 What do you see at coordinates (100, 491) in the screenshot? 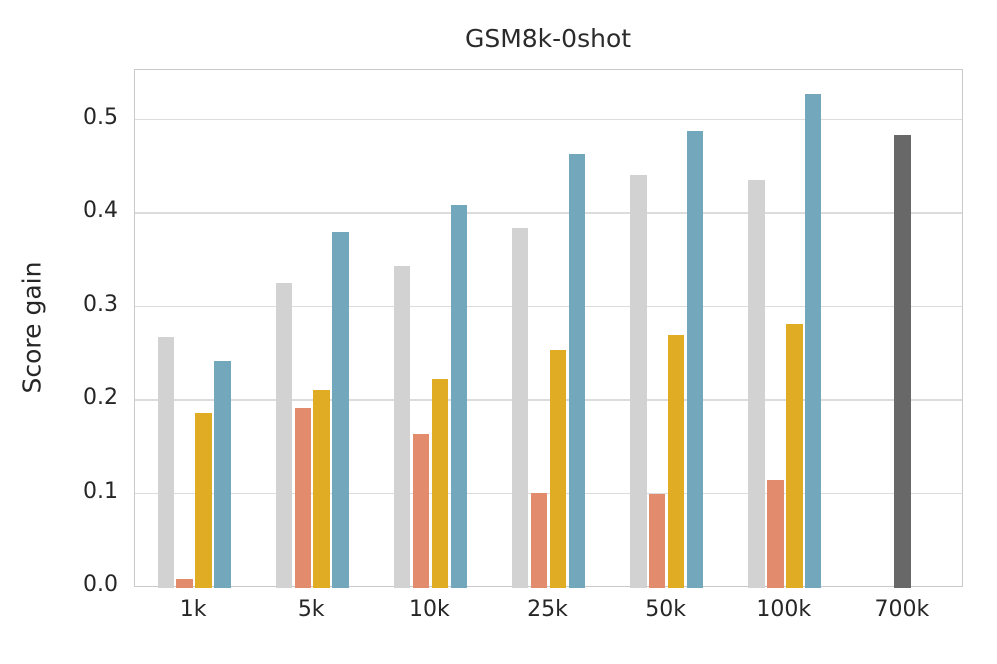
I see `y-tick-label-0.1: 0.1` at bounding box center [100, 491].